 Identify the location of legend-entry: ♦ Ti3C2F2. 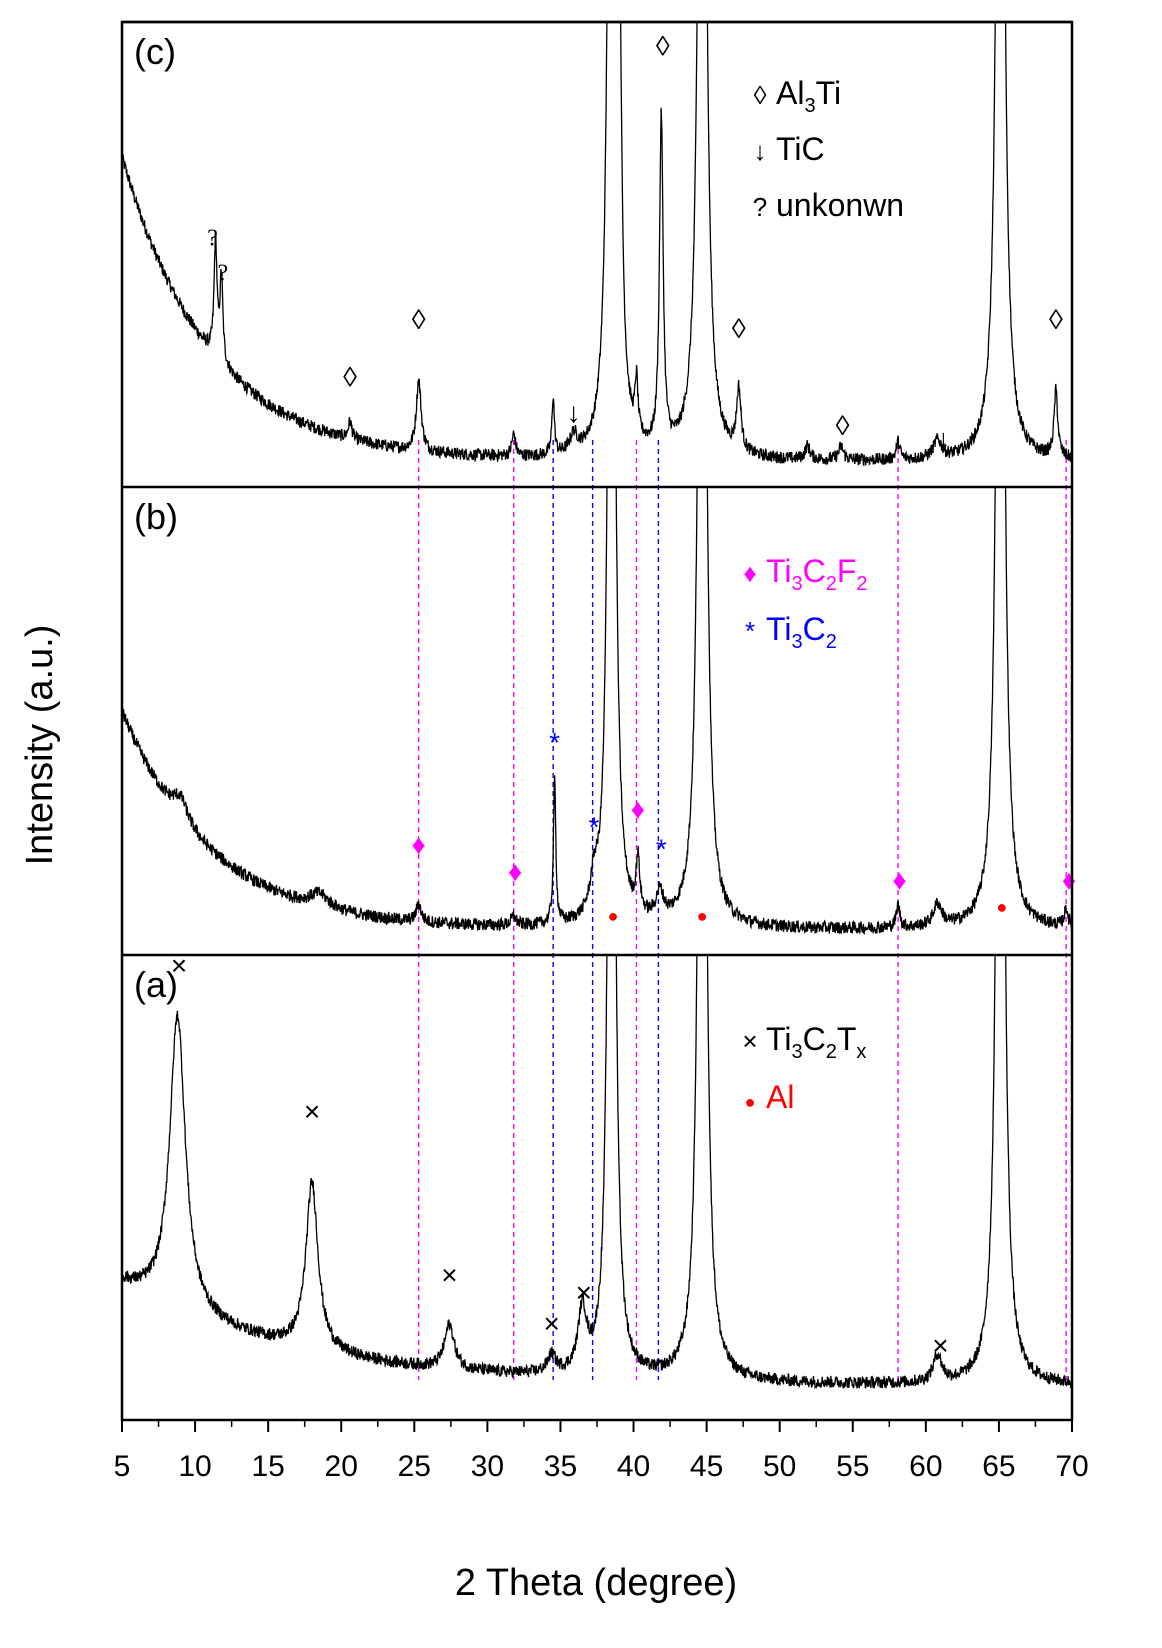
(805, 574).